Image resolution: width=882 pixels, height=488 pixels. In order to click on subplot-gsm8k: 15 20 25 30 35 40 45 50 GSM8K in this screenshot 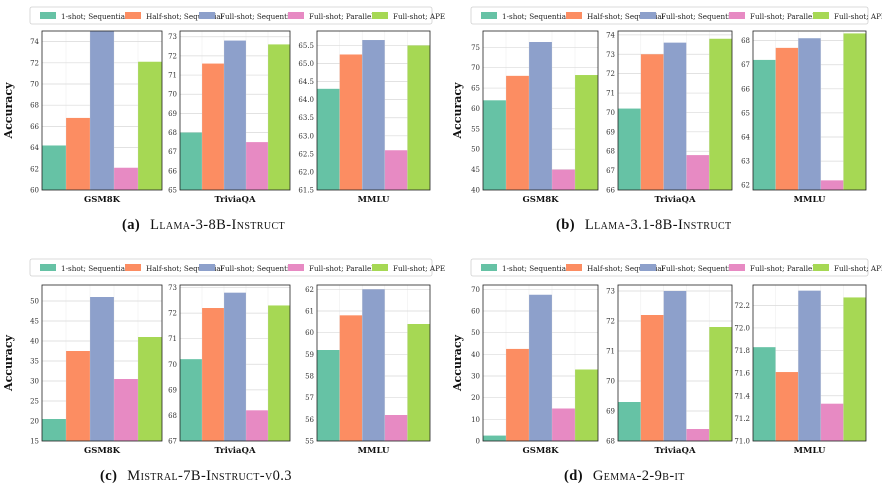, I will do `click(96, 370)`.